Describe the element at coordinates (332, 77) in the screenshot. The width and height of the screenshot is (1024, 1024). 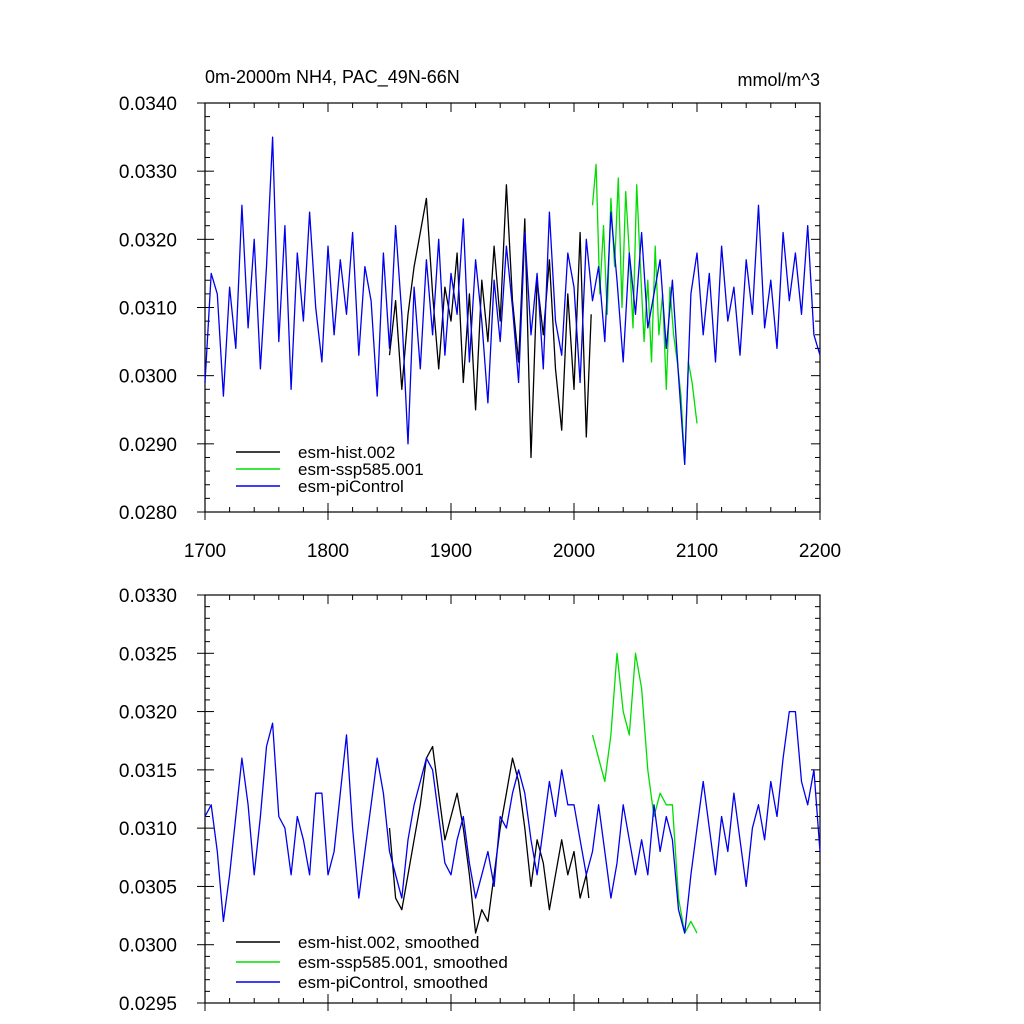
I see `top-chart-title: 0m-2000m NH4, PAC_49N-66N` at that location.